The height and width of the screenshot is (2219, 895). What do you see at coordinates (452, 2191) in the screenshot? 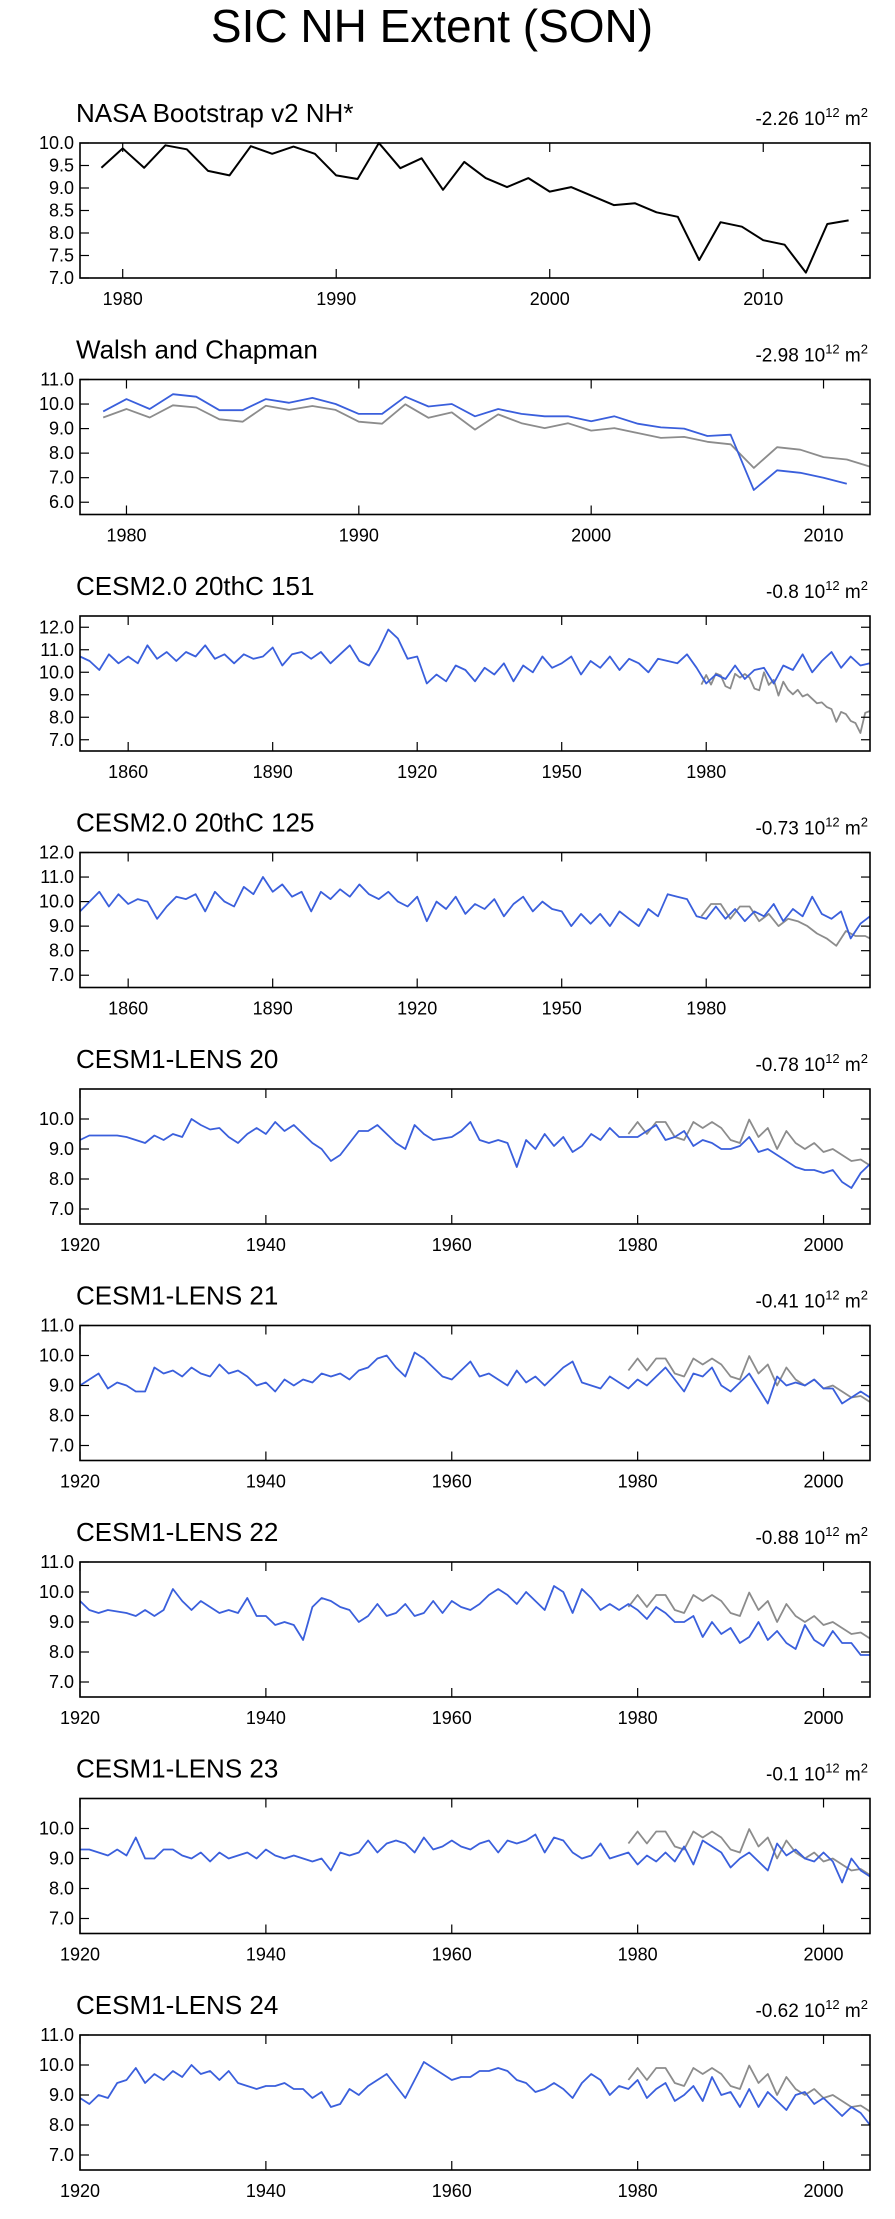
I see `x-tick-label: 1960` at bounding box center [452, 2191].